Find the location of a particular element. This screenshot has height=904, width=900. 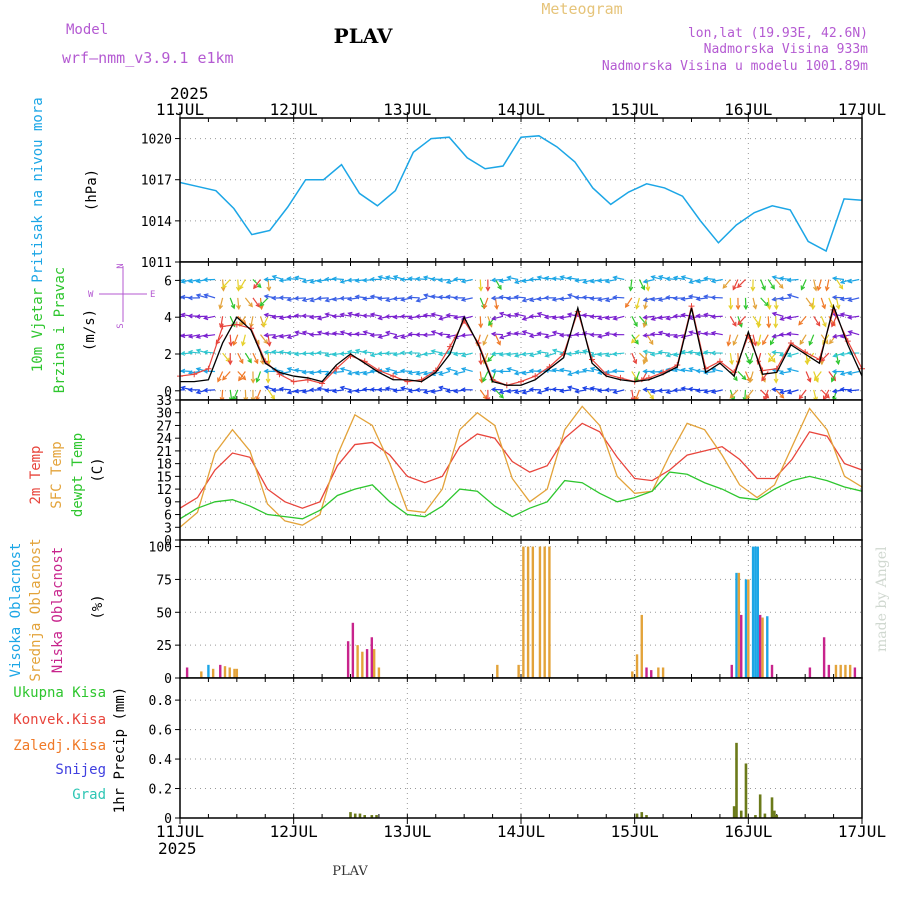

day-label-top: 12JUL is located at coordinates (294, 109).